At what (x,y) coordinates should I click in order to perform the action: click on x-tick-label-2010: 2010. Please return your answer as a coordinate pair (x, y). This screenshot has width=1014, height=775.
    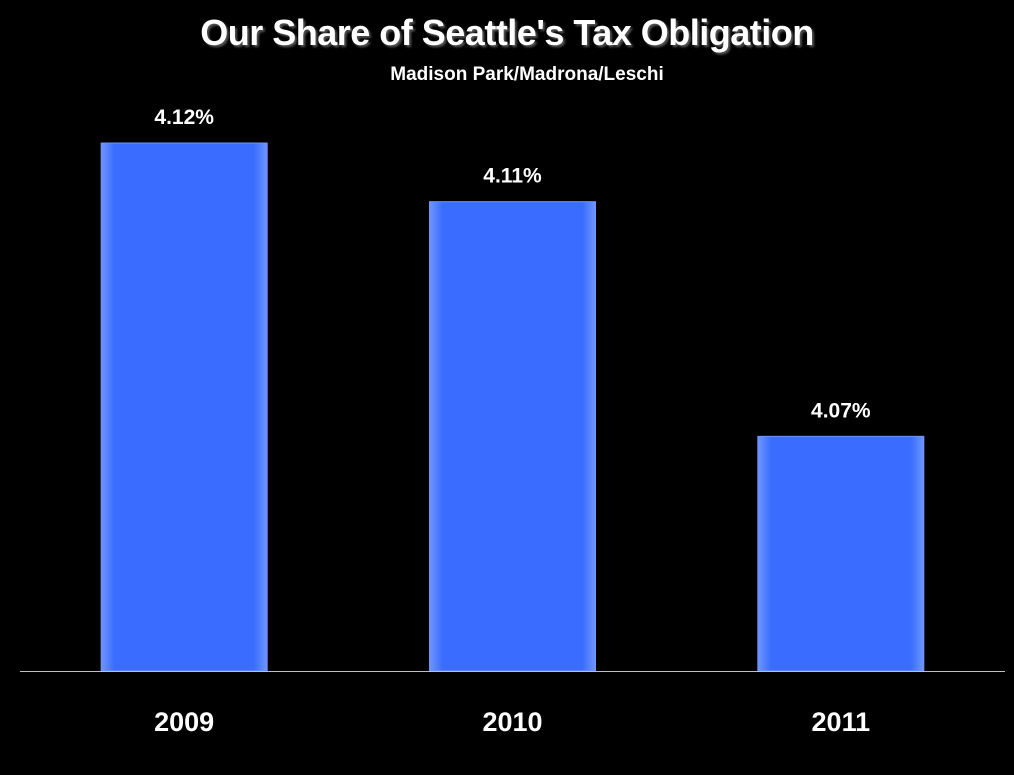
    Looking at the image, I should click on (512, 722).